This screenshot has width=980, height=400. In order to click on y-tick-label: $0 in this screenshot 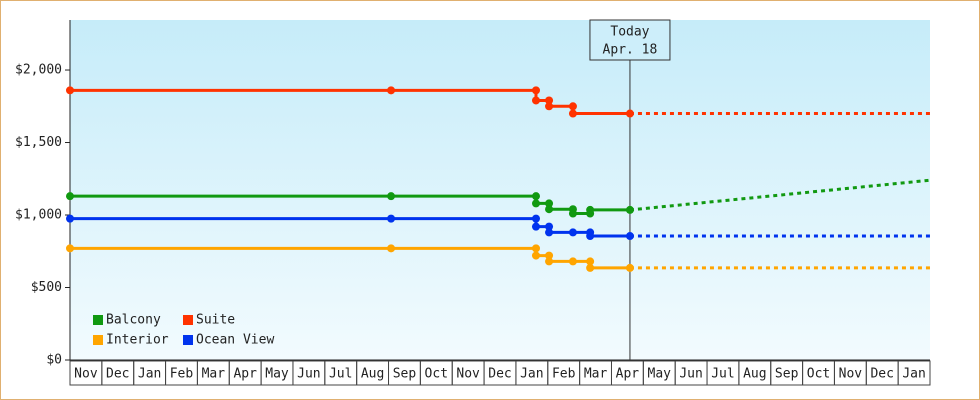, I will do `click(54, 360)`.